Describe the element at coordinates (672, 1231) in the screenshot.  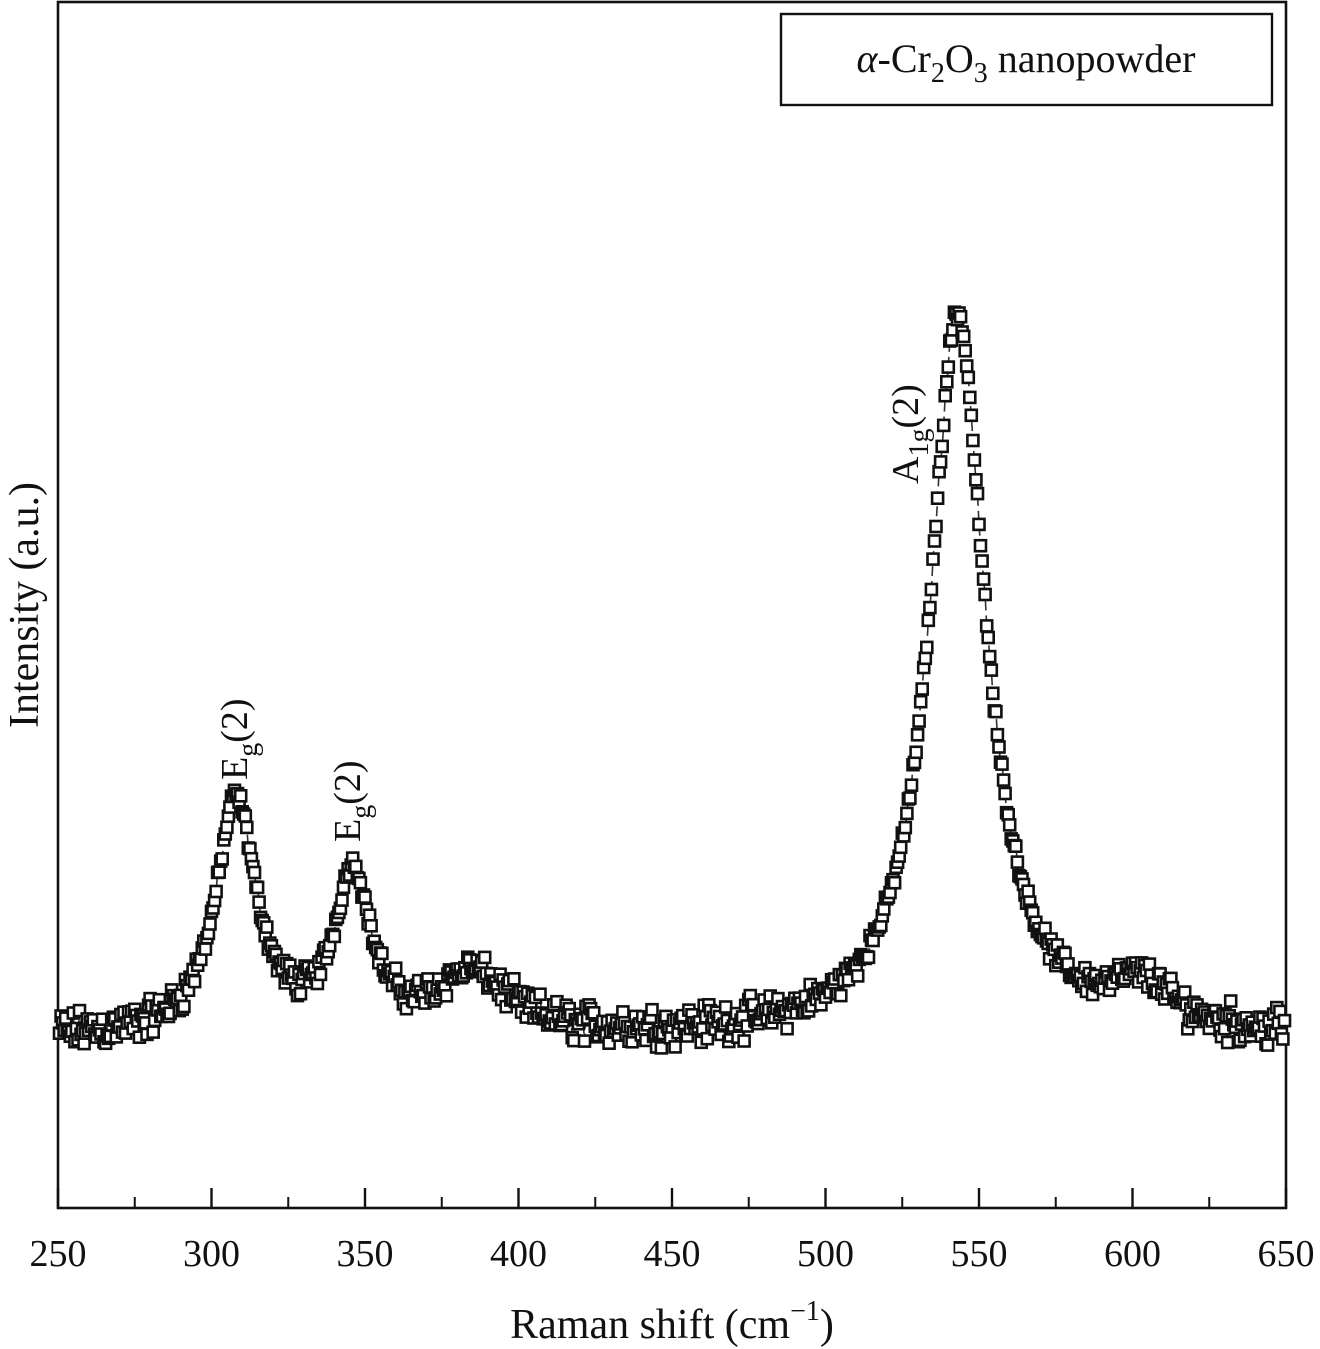
I see `x-axis-ticks: 250 300 350 400 450 500 550 600 650` at that location.